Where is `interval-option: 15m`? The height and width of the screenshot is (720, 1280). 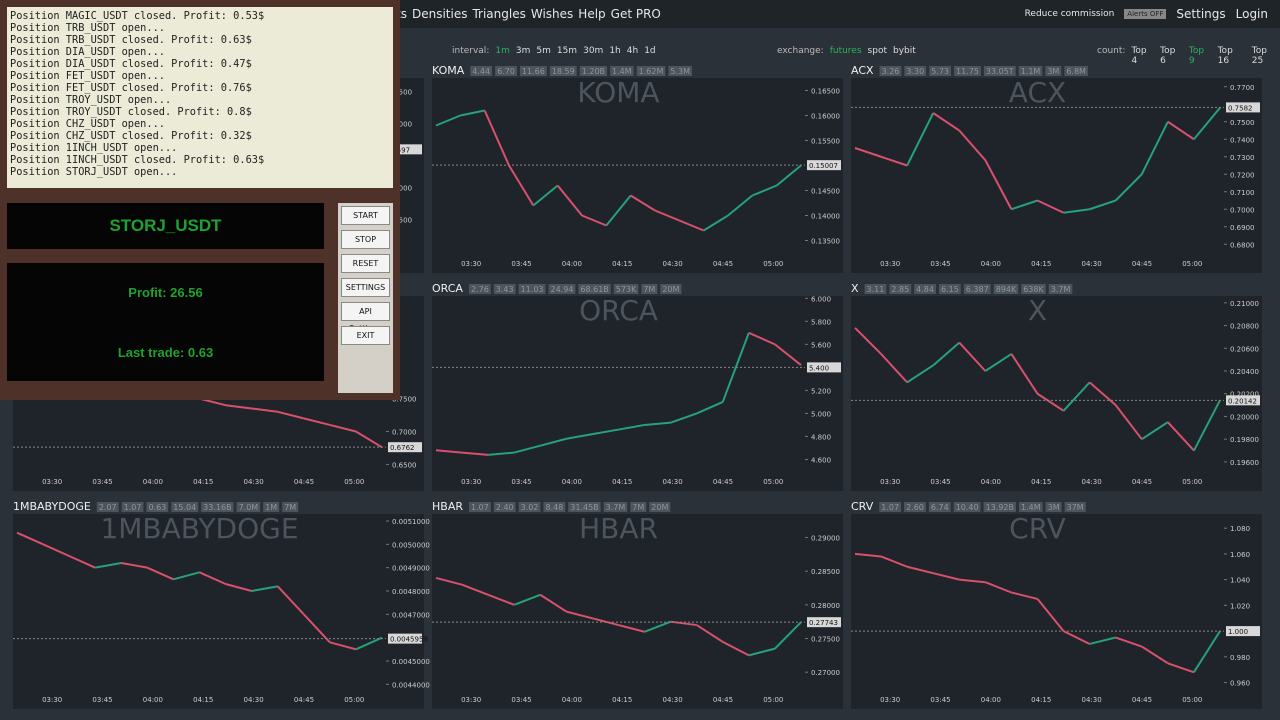 interval-option: 15m is located at coordinates (567, 51).